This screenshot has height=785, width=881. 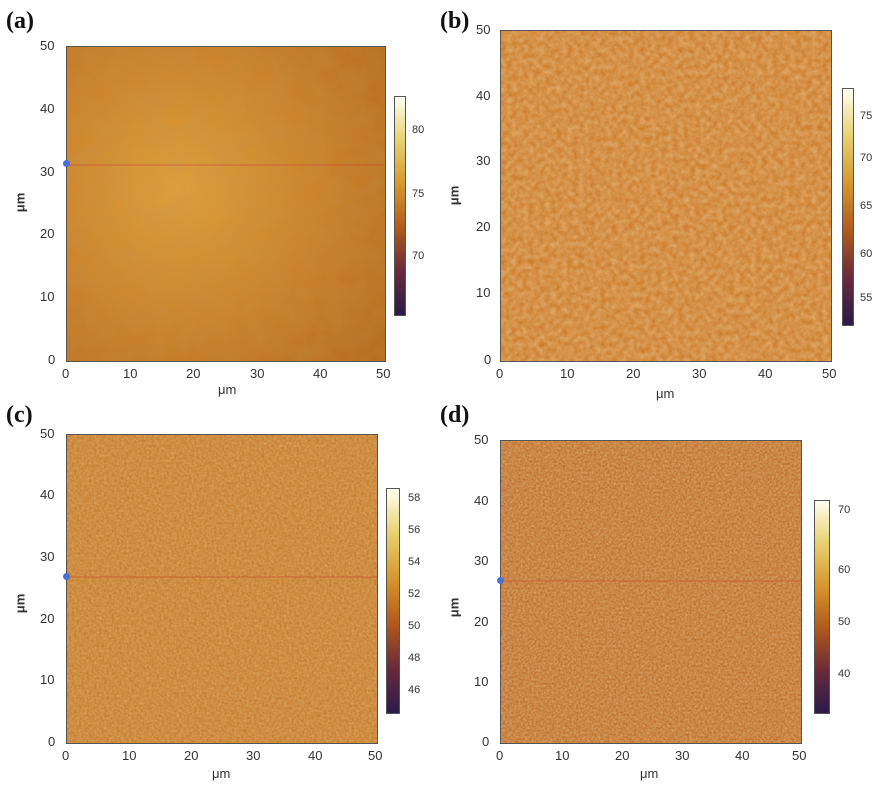 I want to click on afm-image-d, so click(x=651, y=592).